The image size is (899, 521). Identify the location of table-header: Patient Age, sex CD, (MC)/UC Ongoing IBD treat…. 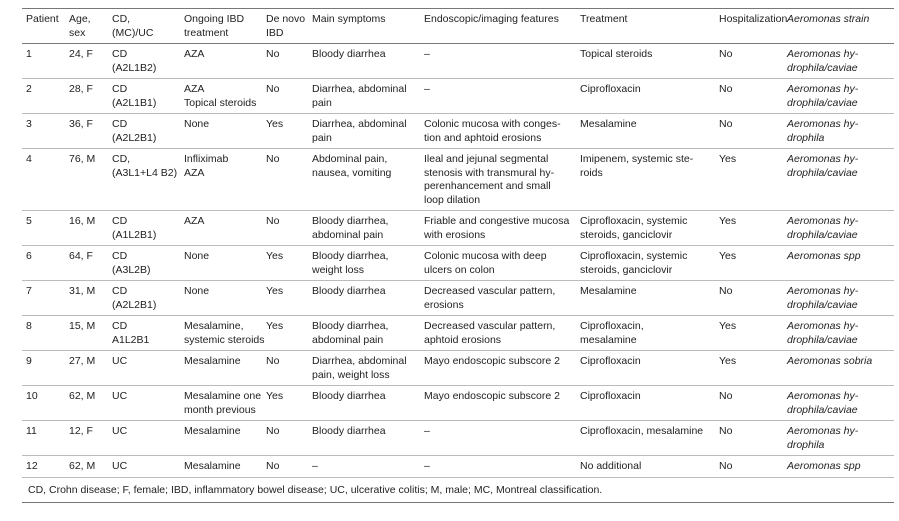
(458, 26).